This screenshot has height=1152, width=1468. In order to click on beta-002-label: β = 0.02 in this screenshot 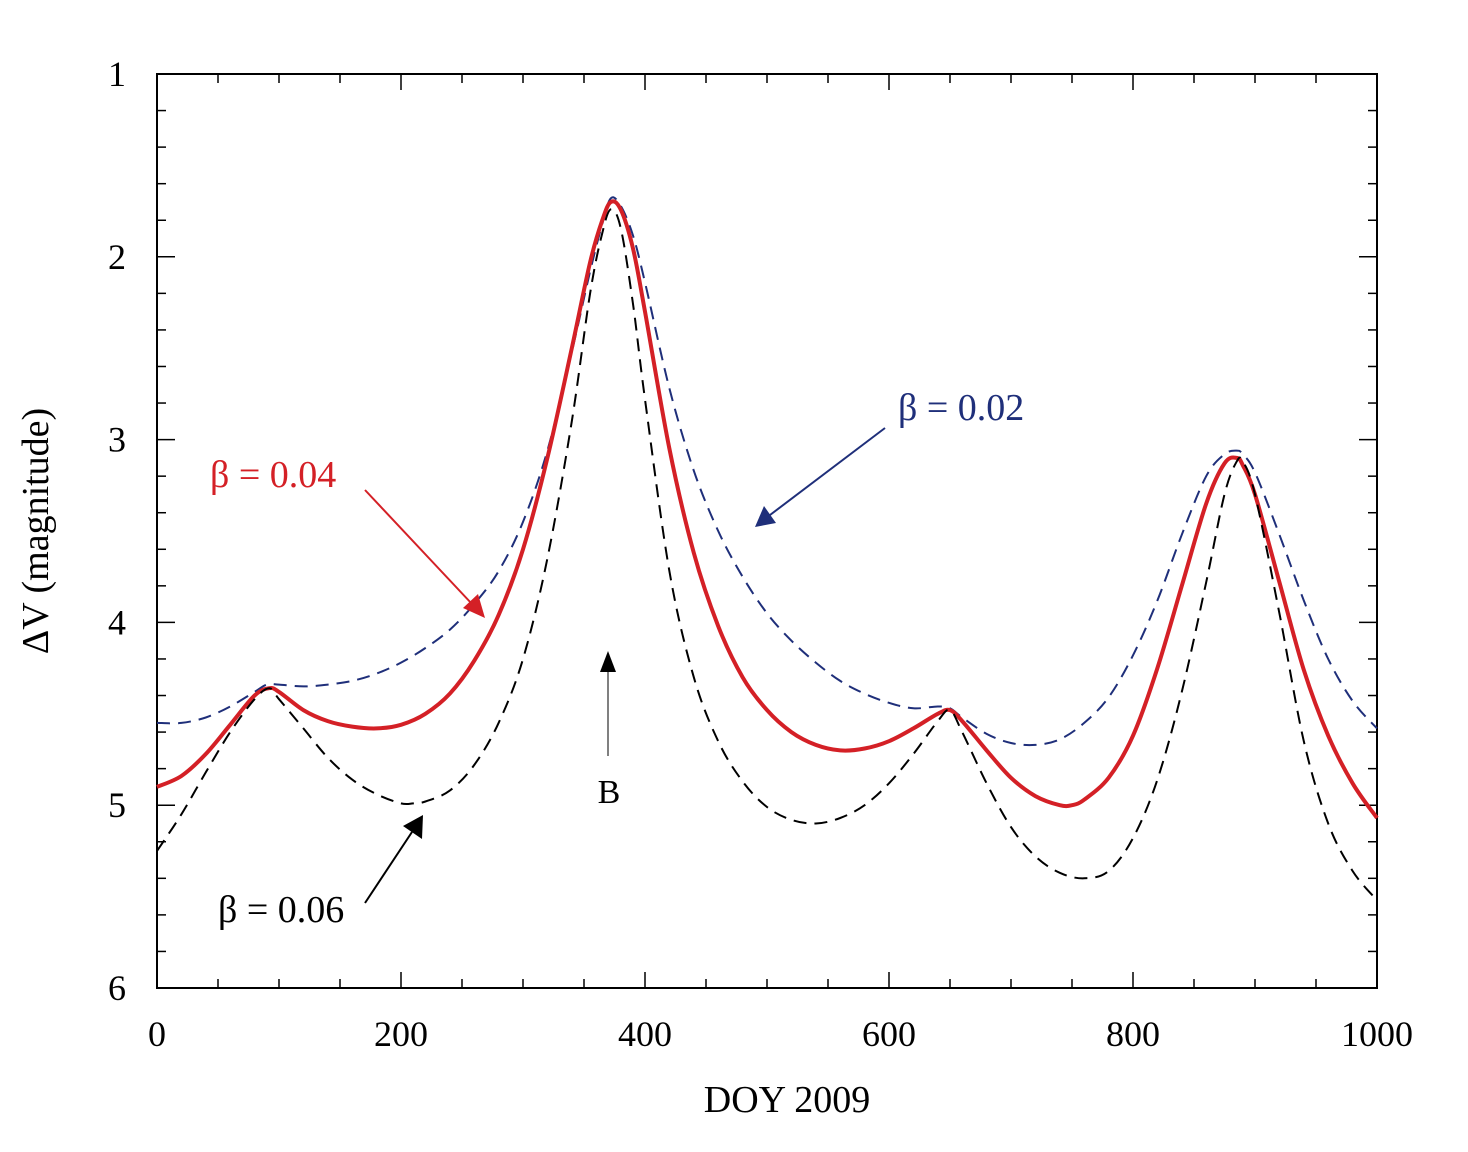, I will do `click(961, 408)`.